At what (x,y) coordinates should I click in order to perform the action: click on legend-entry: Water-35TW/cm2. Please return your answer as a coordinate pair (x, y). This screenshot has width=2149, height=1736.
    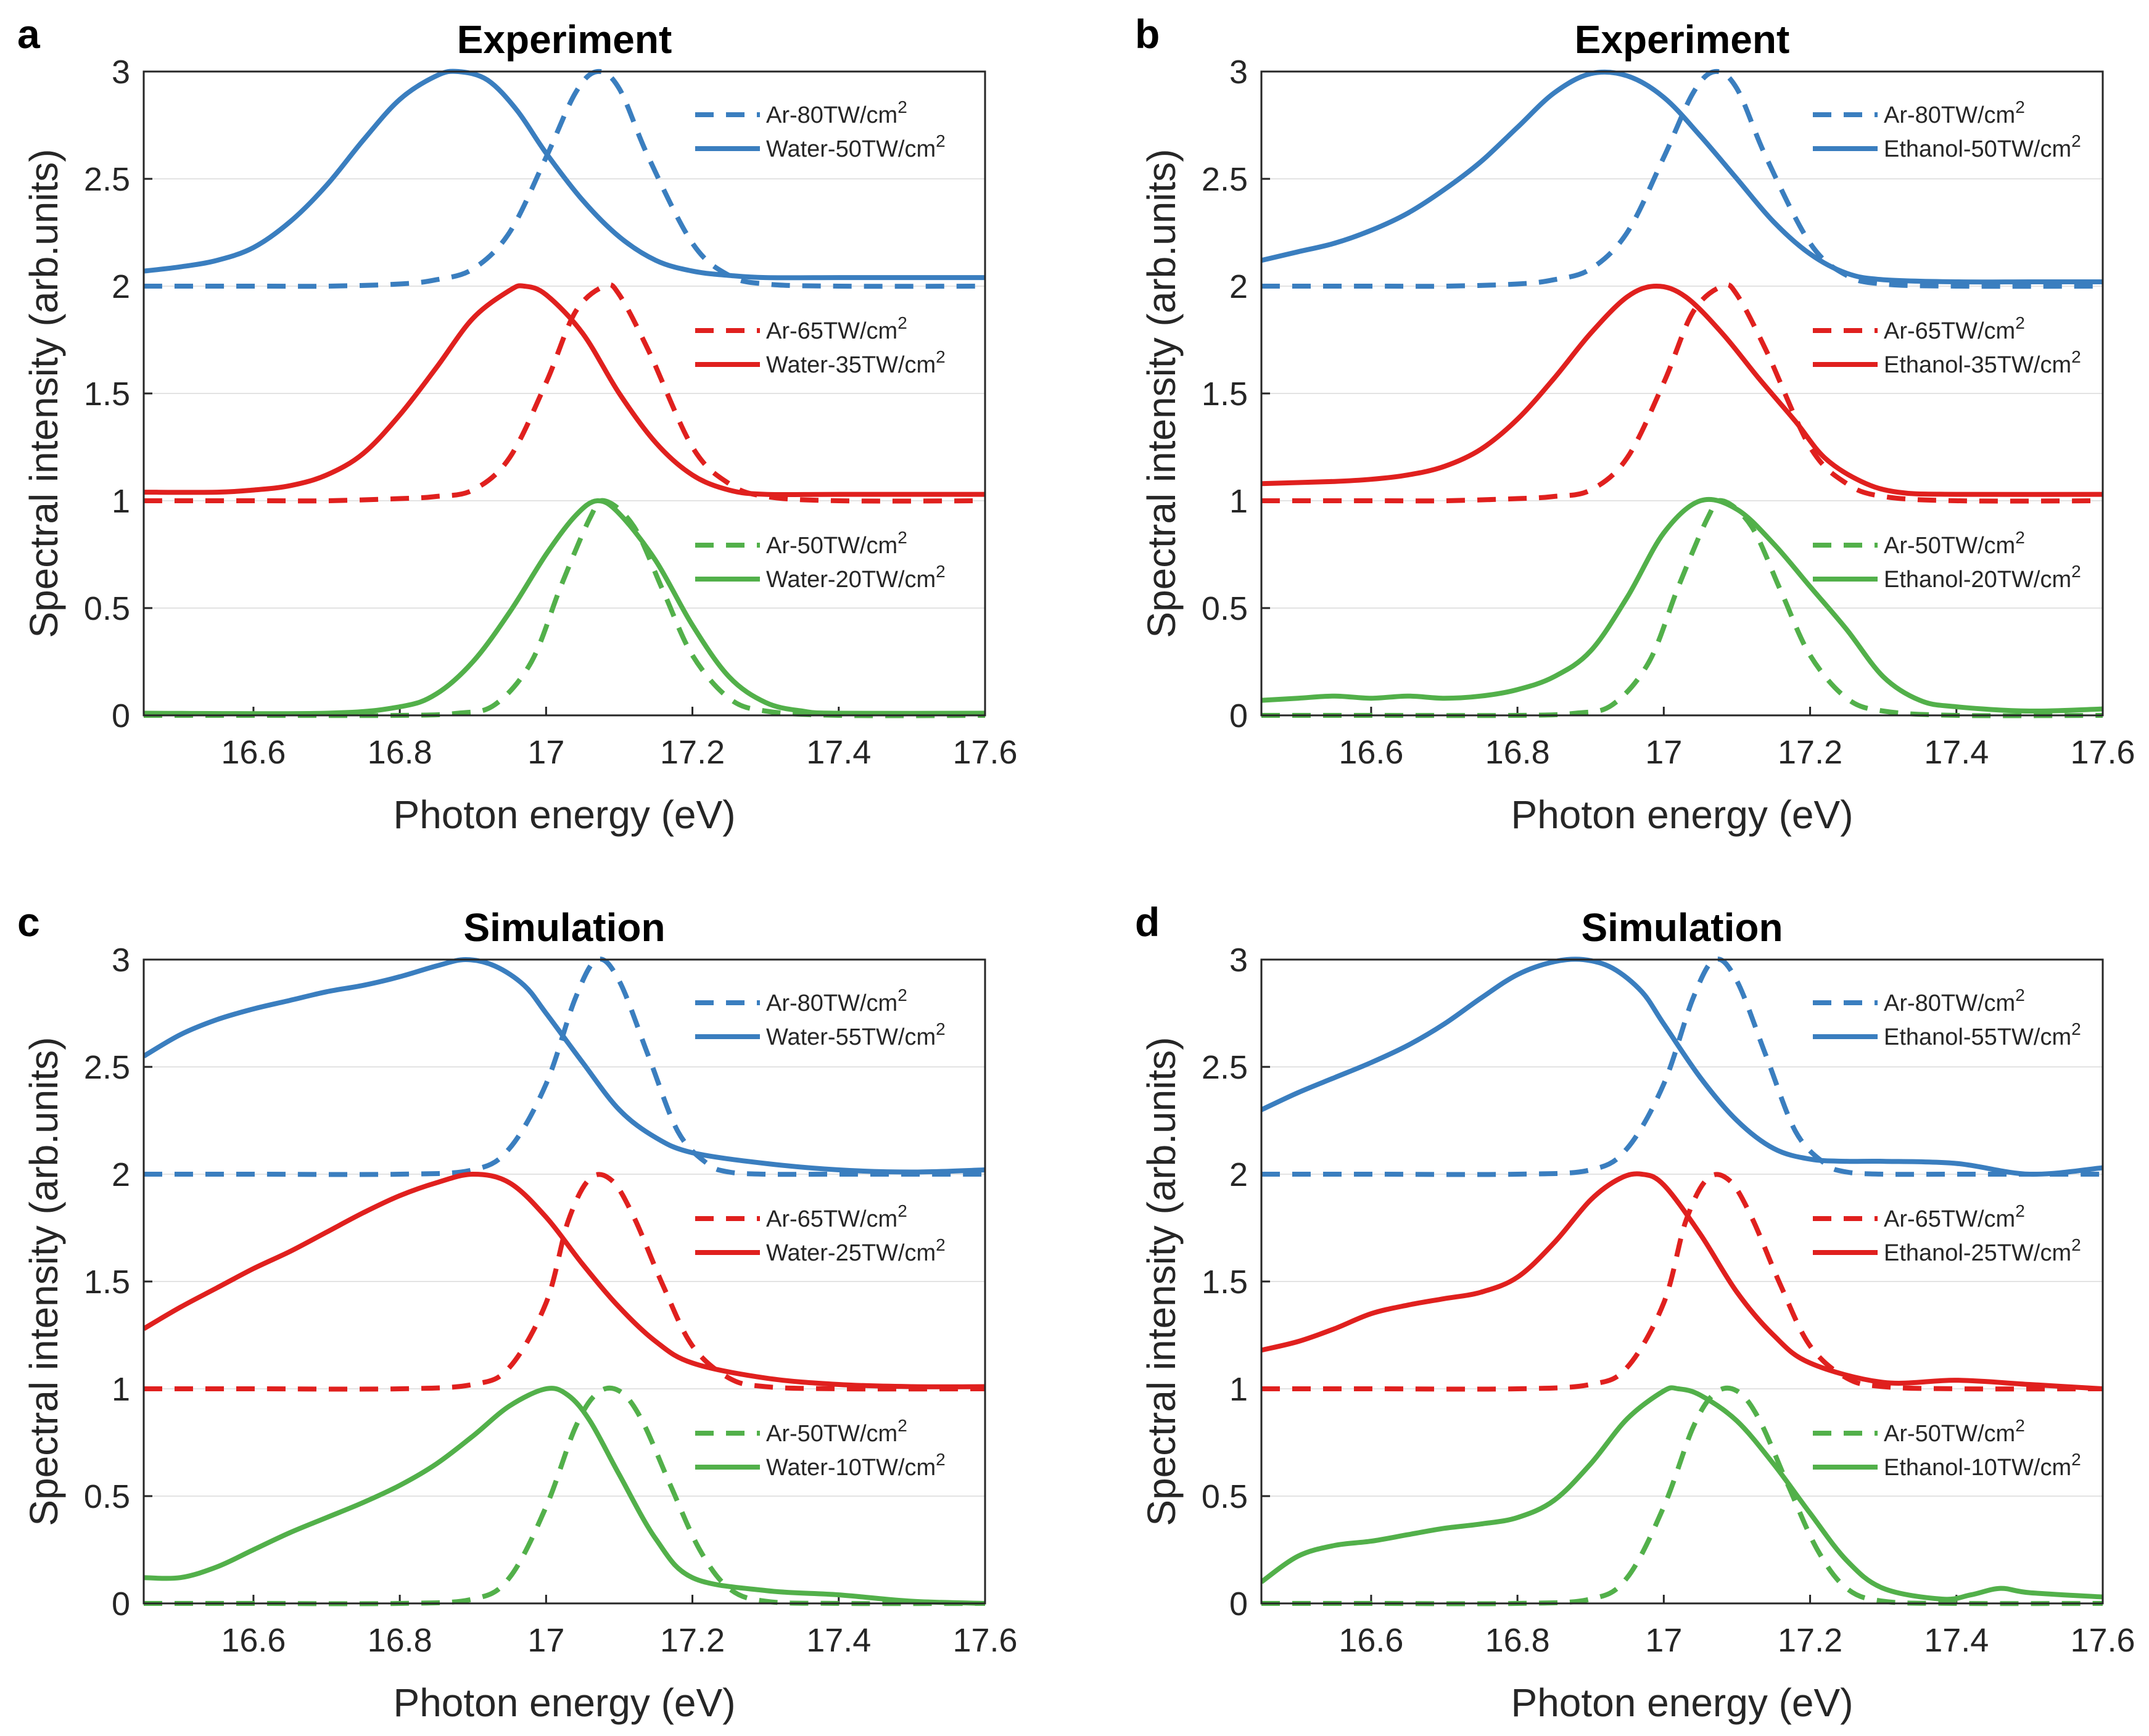
    Looking at the image, I should click on (856, 363).